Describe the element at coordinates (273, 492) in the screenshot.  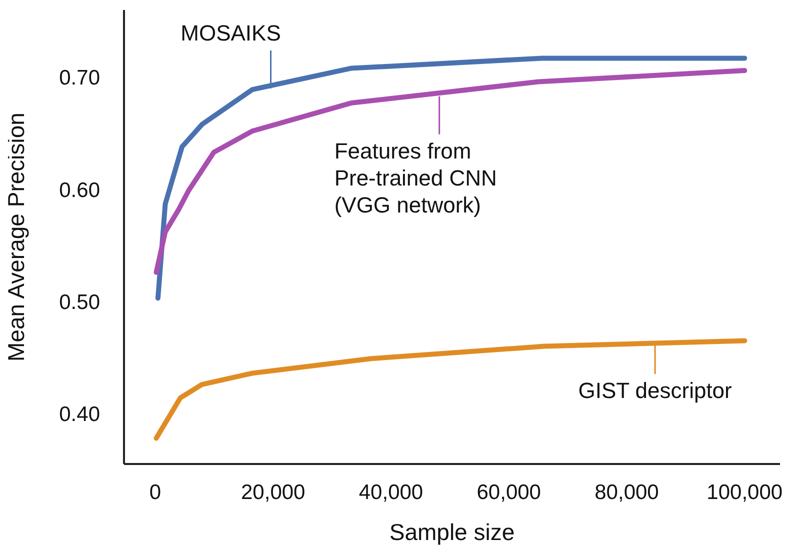
I see `x-tick-label: 20,000` at that location.